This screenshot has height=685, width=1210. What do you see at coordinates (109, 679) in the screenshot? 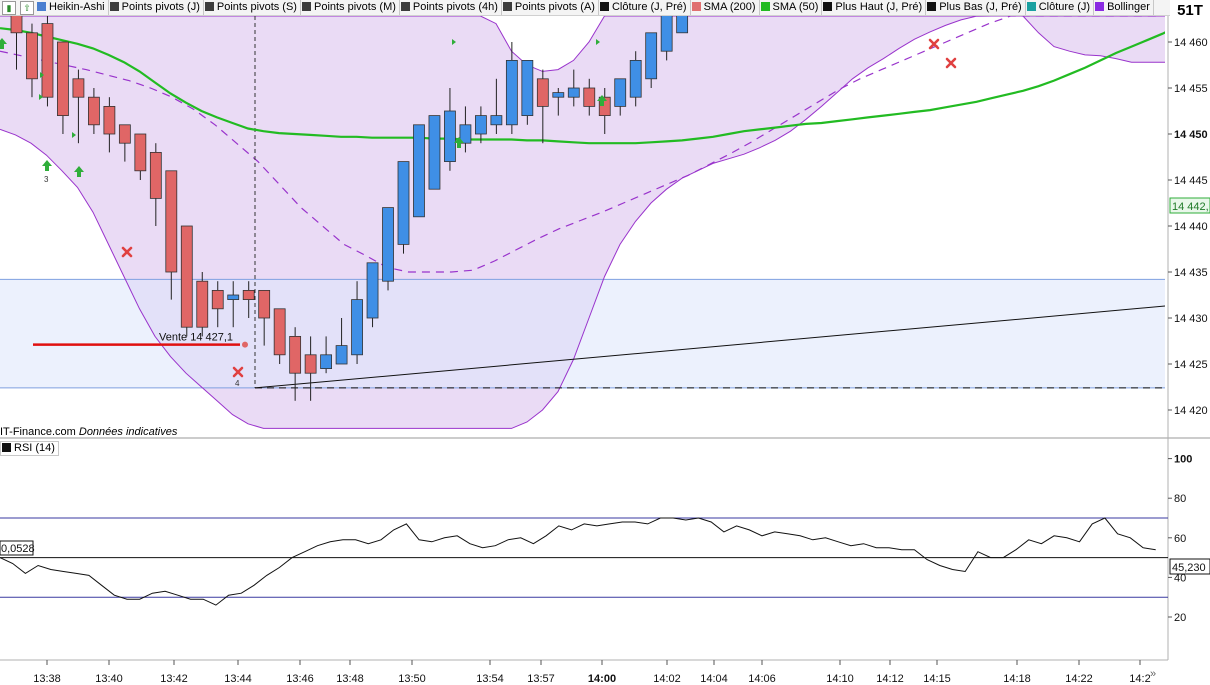
I see `x-tick-label: 13:40` at bounding box center [109, 679].